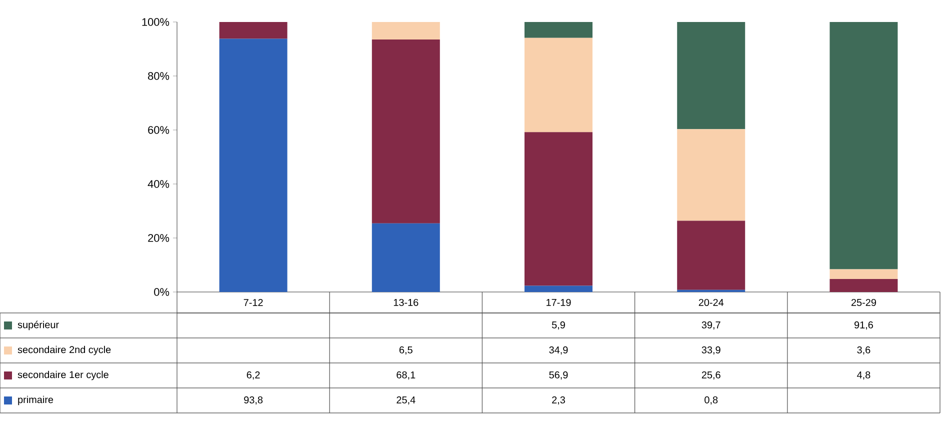  What do you see at coordinates (558, 350) in the screenshot?
I see `data-label: 34,9` at bounding box center [558, 350].